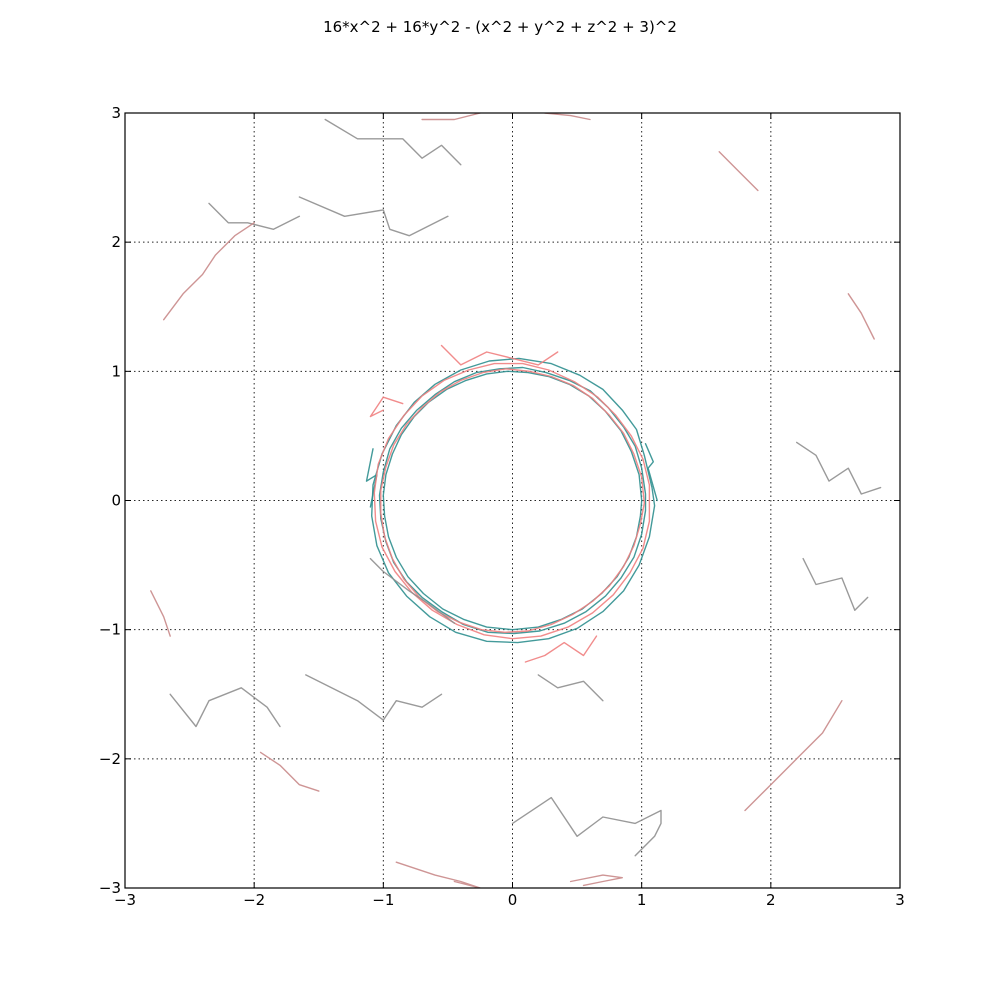  What do you see at coordinates (110, 759) in the screenshot?
I see `y-tick-label: −2` at bounding box center [110, 759].